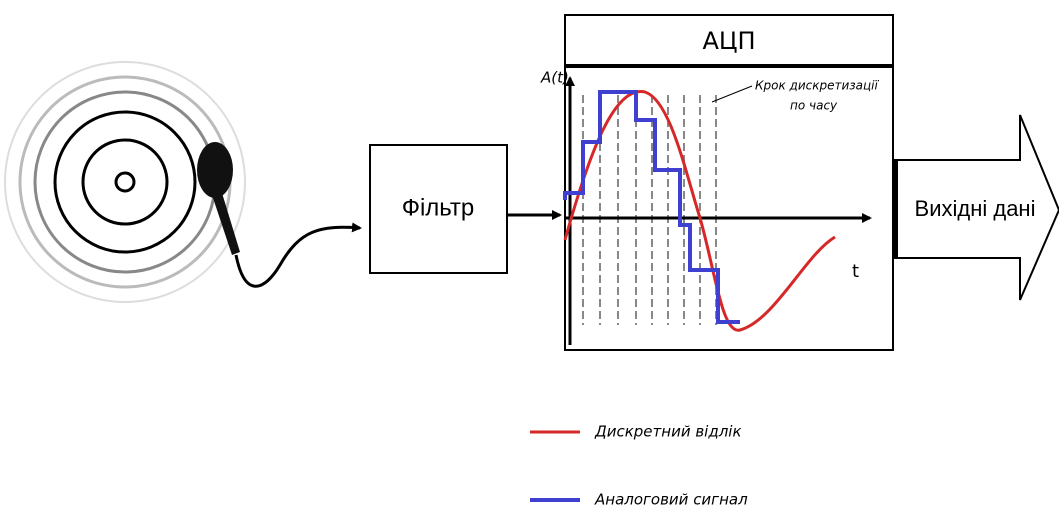 This screenshot has height=515, width=1059. What do you see at coordinates (668, 432) in the screenshot?
I see `legend-label: Дискретний відлік` at bounding box center [668, 432].